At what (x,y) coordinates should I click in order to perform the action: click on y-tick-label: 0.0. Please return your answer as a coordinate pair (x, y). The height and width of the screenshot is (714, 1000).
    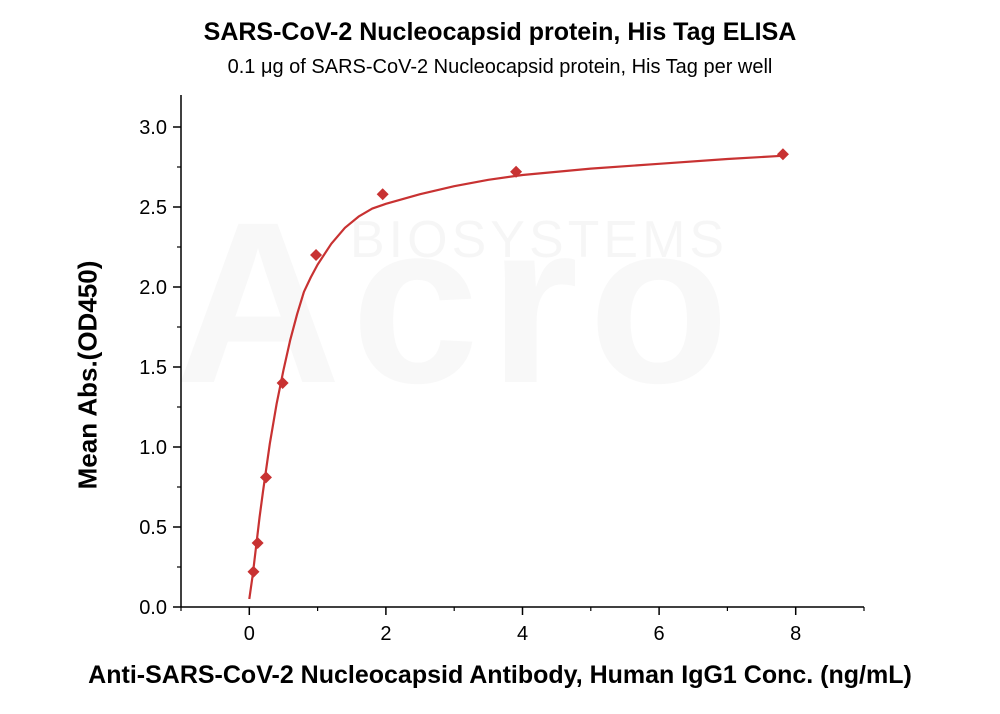
    Looking at the image, I should click on (153, 608).